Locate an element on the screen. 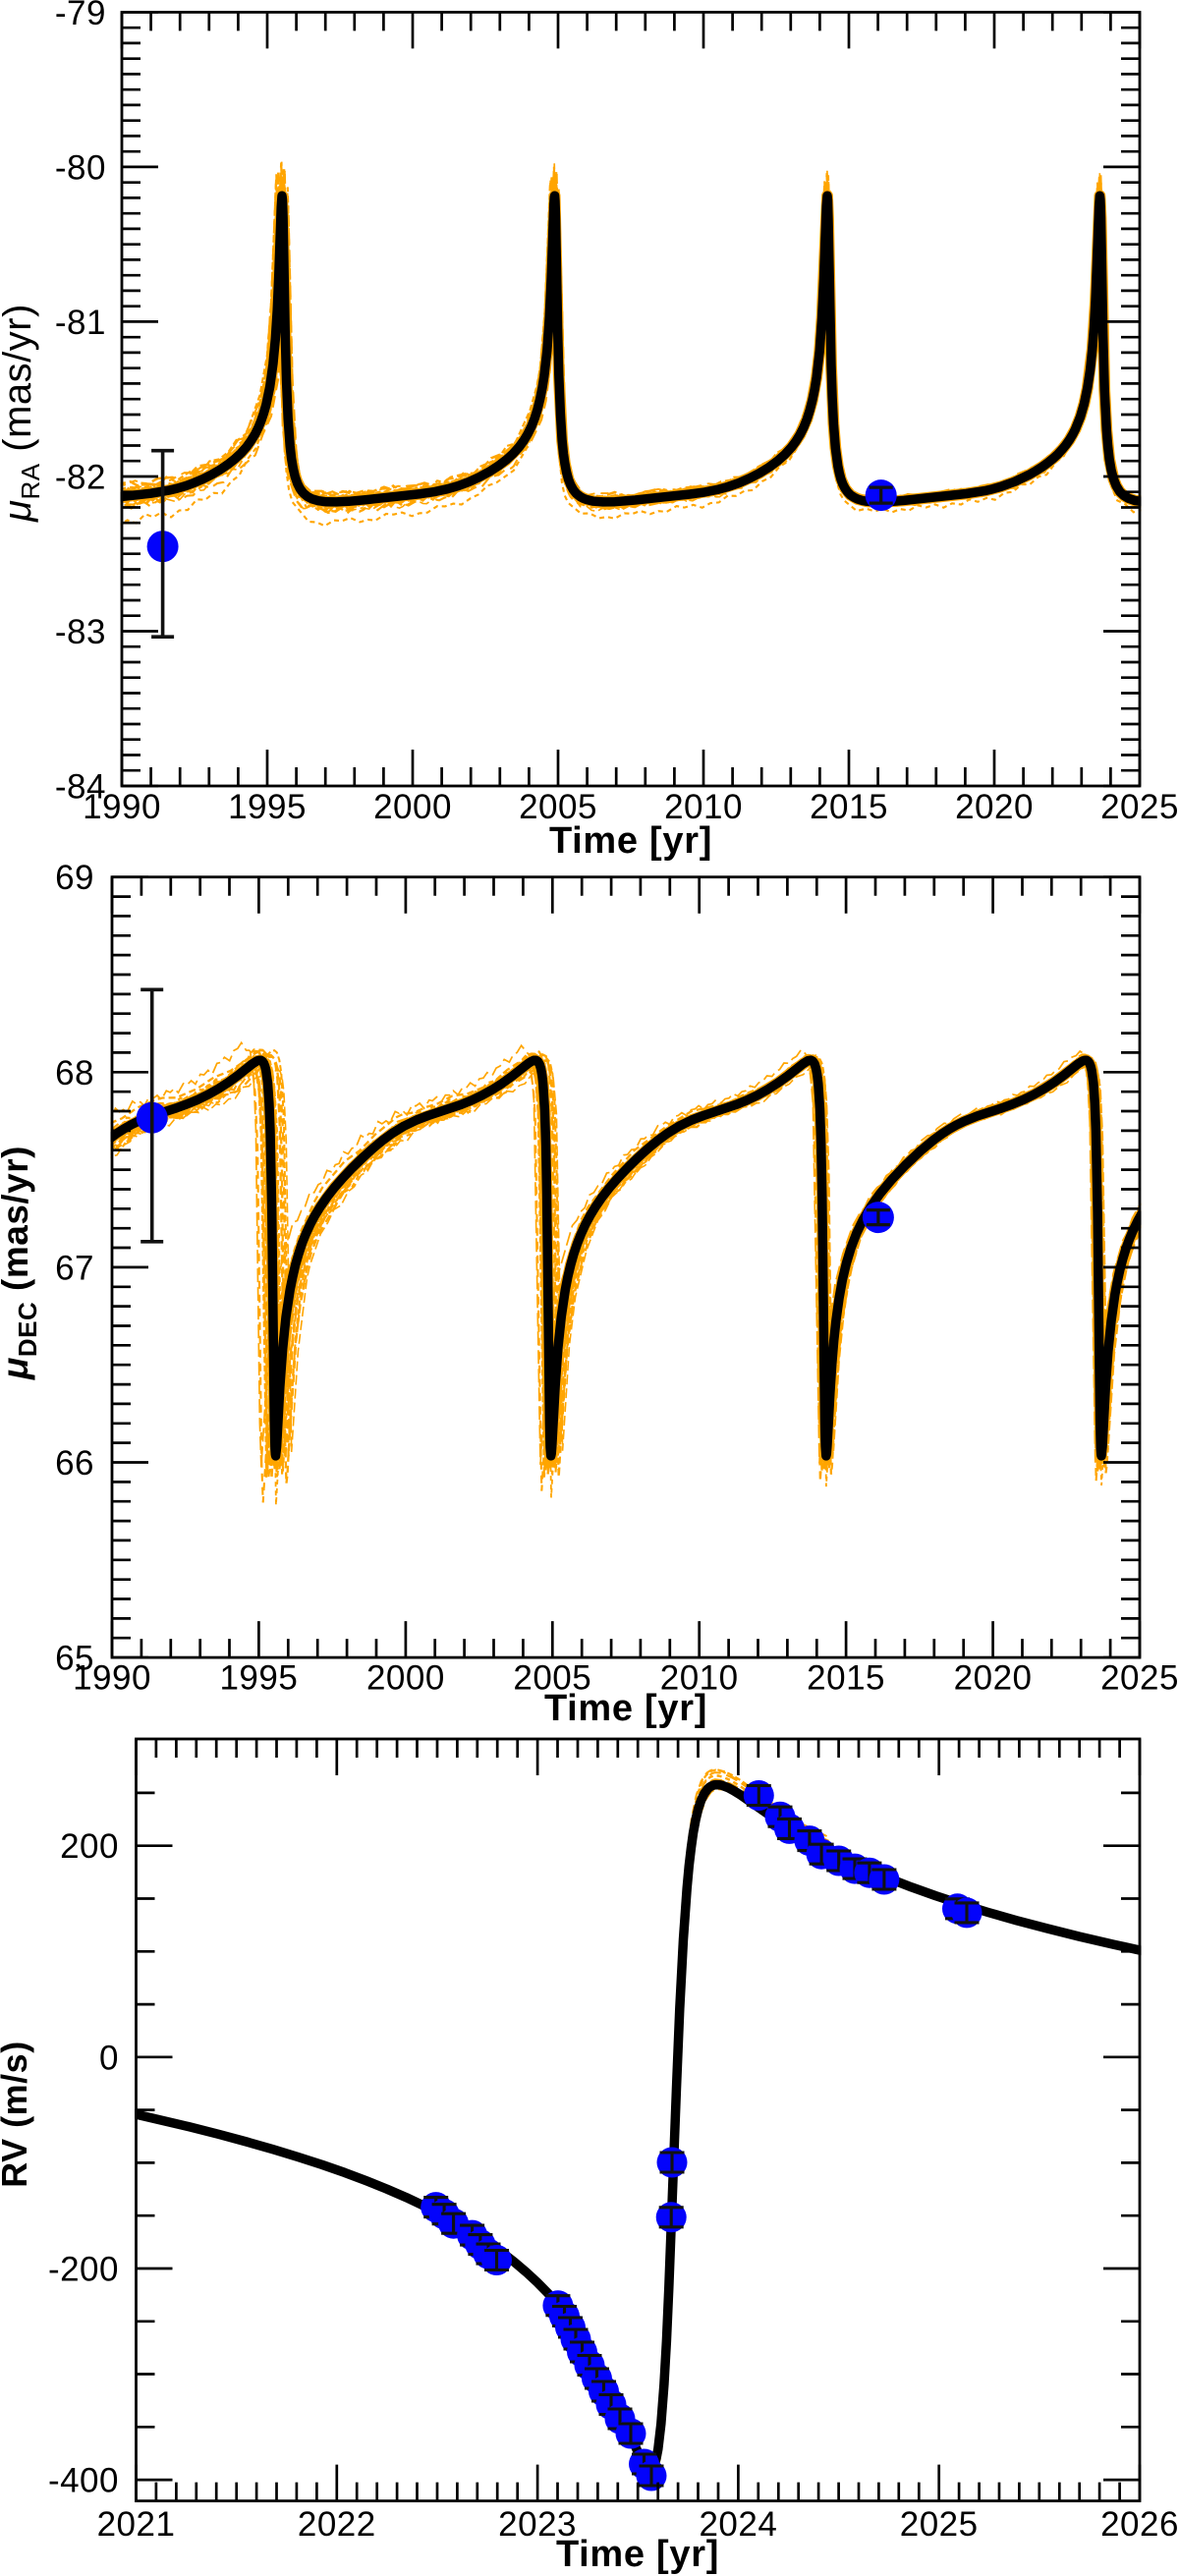  svg-text: -83 is located at coordinates (80, 632).